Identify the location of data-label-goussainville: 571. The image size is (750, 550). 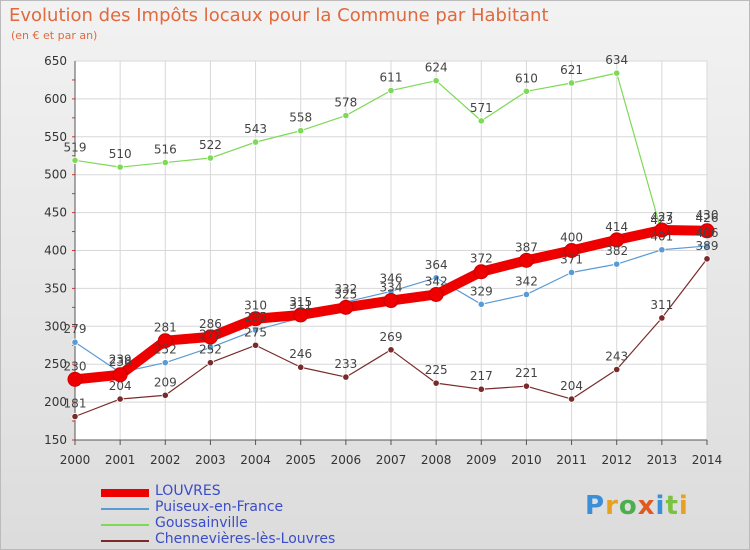
(481, 108).